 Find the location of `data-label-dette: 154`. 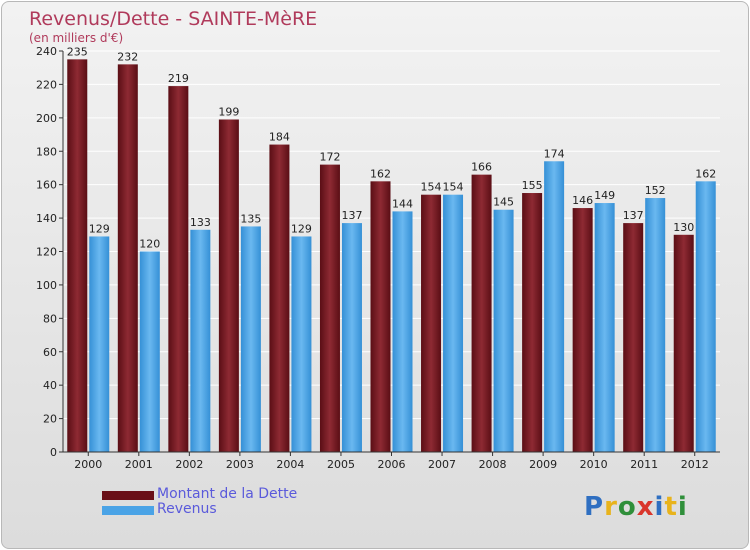

data-label-dette: 154 is located at coordinates (431, 187).